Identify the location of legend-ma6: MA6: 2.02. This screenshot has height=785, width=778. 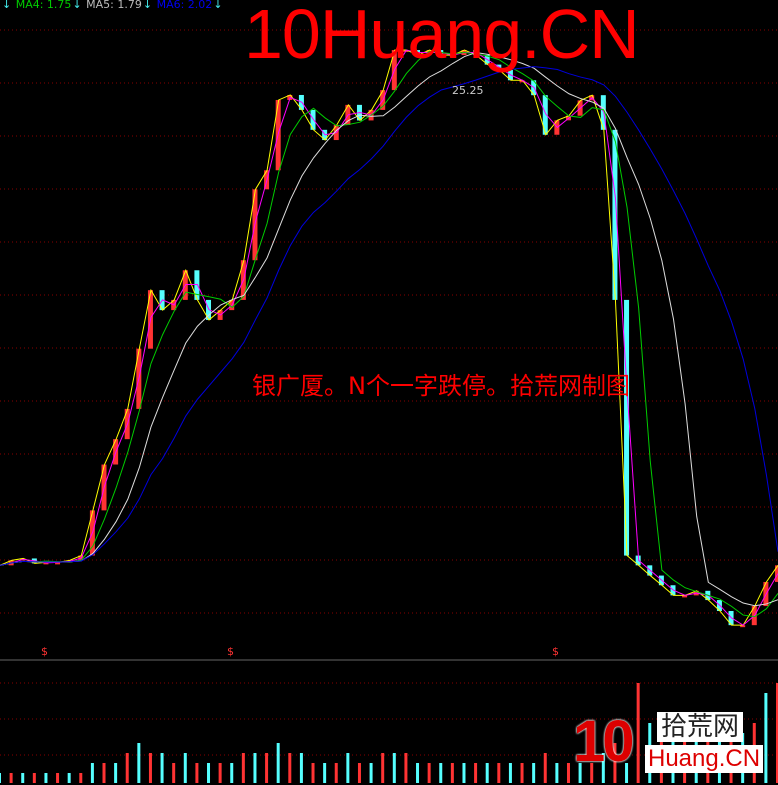
(184, 5).